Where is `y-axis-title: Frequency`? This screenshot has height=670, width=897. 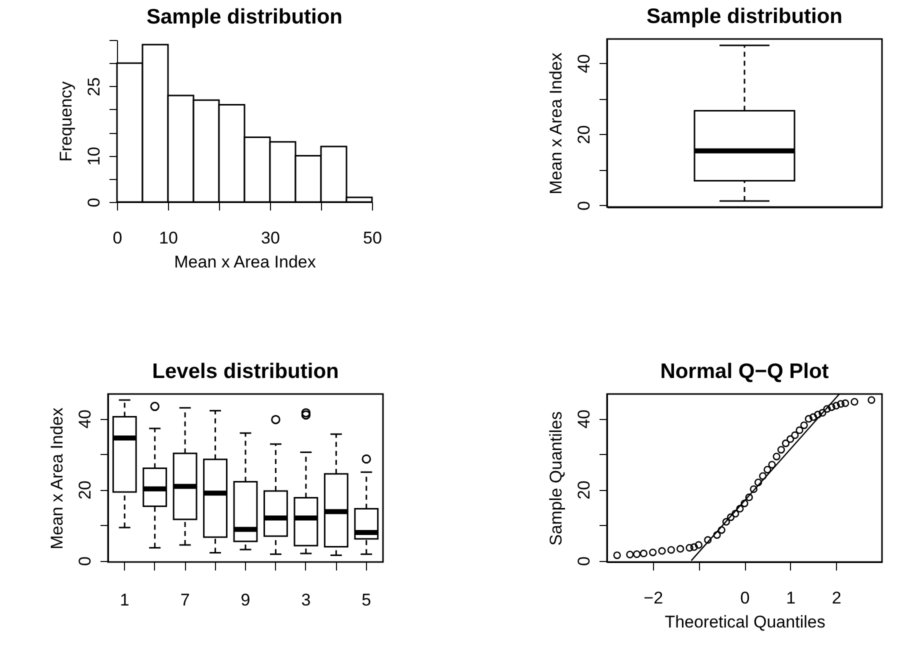
y-axis-title: Frequency is located at coordinates (66, 121).